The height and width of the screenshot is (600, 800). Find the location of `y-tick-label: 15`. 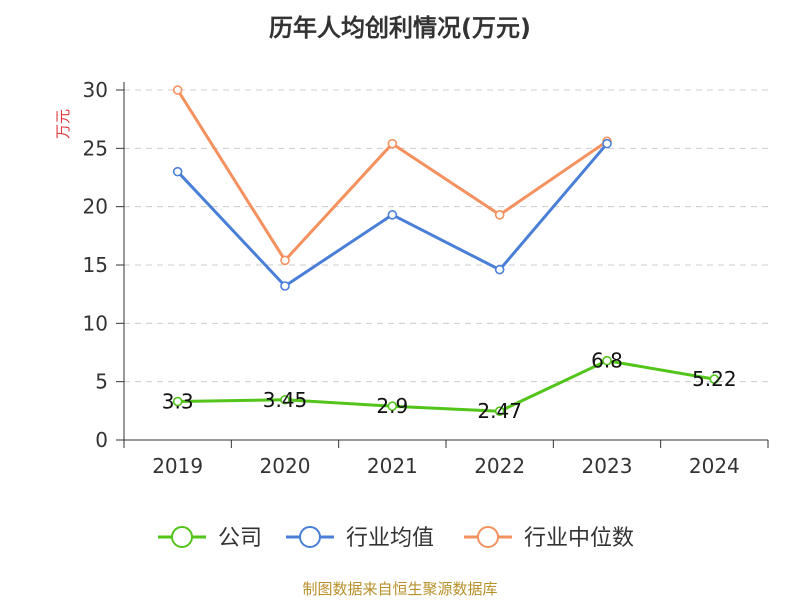

y-tick-label: 15 is located at coordinates (95, 265).